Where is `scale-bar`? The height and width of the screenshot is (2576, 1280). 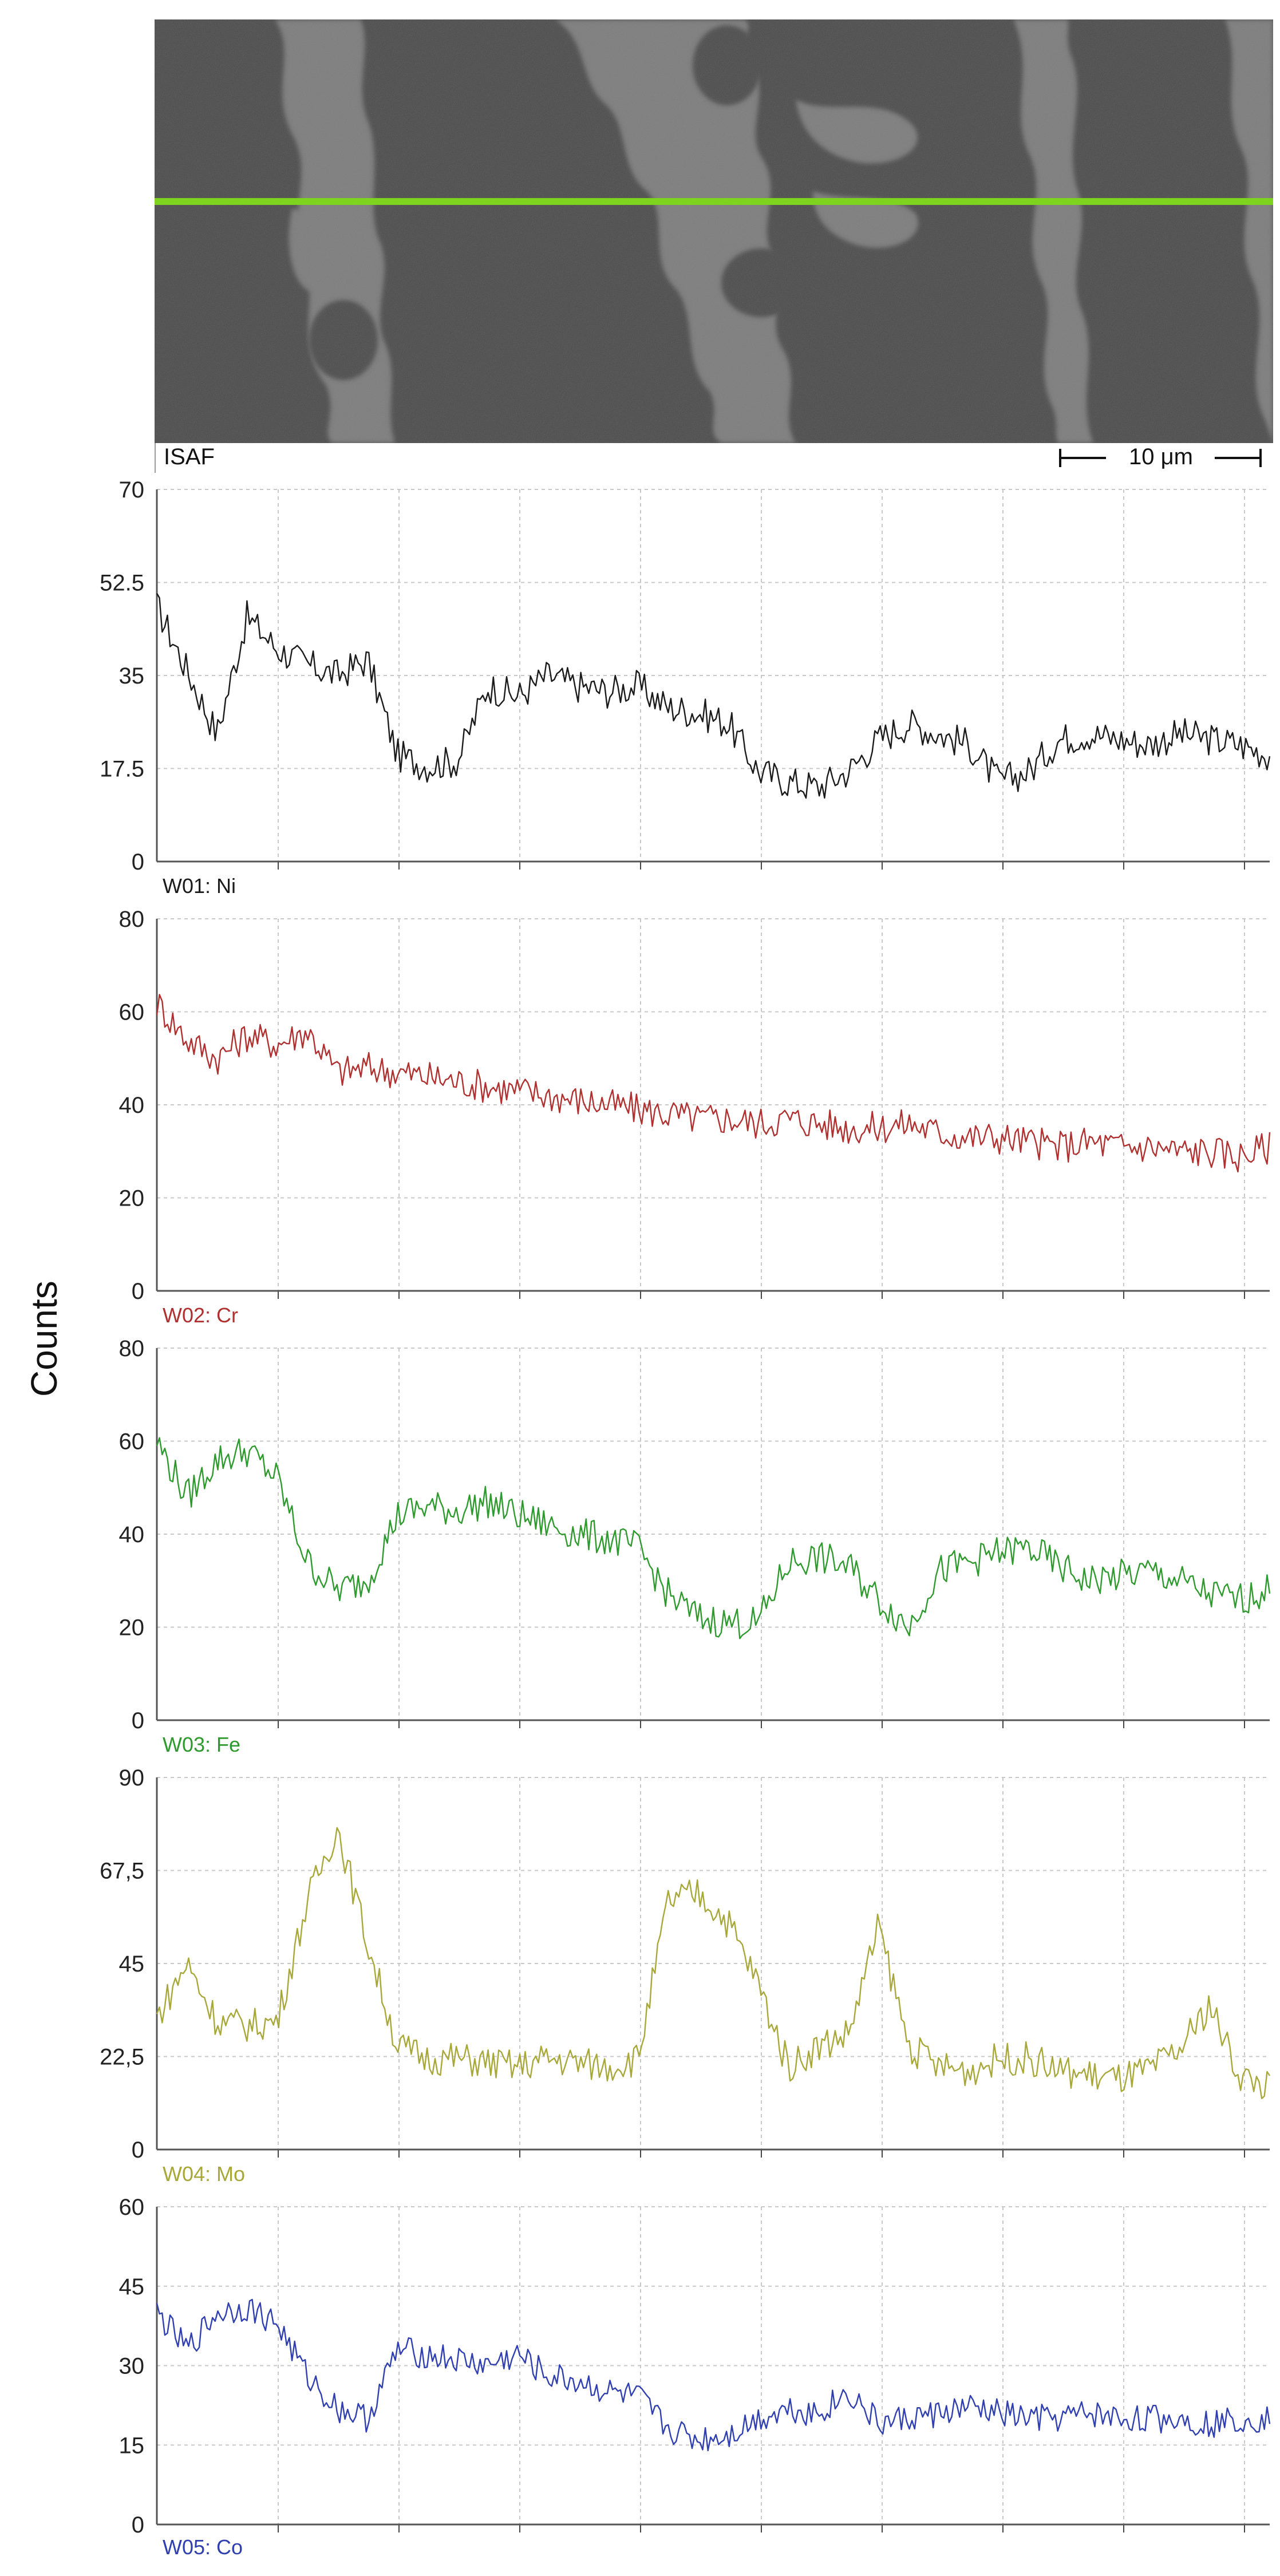 scale-bar is located at coordinates (1160, 458).